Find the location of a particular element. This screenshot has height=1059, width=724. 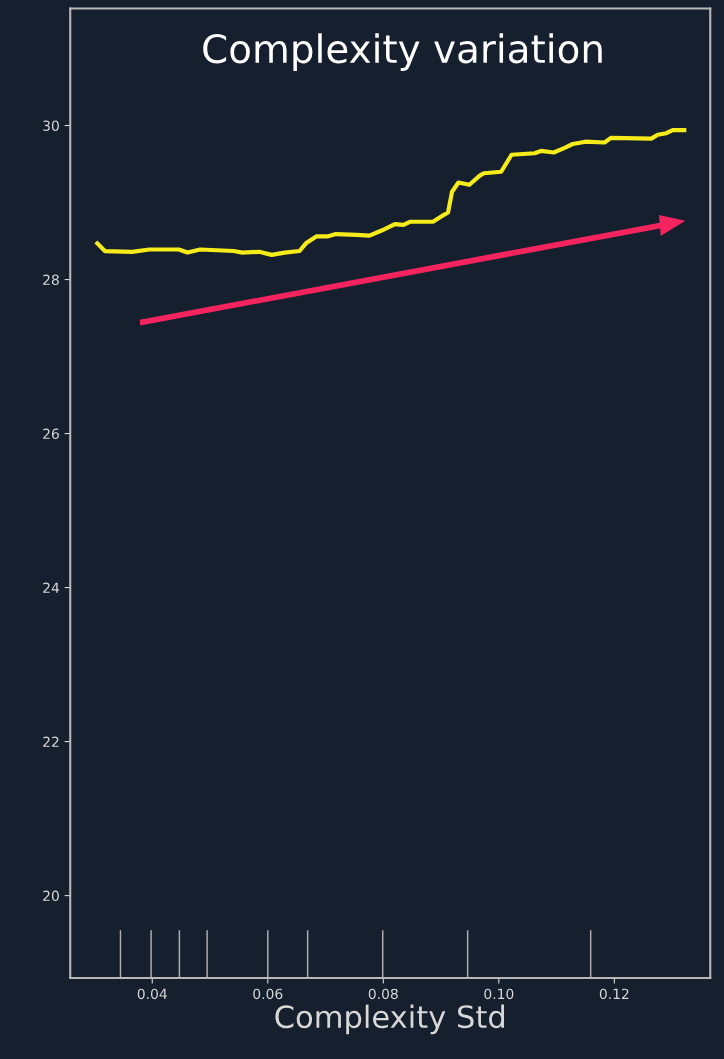

line-series is located at coordinates (391, 192).